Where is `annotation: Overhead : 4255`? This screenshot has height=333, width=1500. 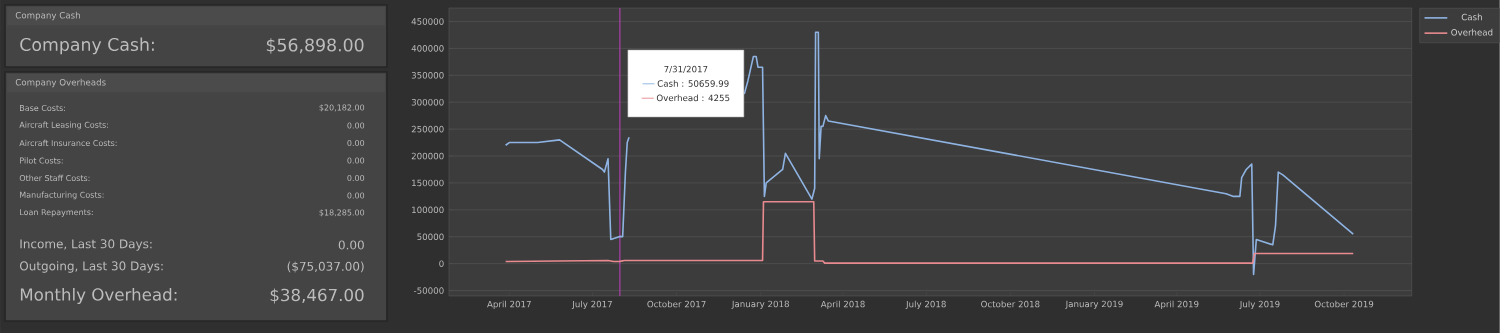
annotation: Overhead : 4255 is located at coordinates (693, 98).